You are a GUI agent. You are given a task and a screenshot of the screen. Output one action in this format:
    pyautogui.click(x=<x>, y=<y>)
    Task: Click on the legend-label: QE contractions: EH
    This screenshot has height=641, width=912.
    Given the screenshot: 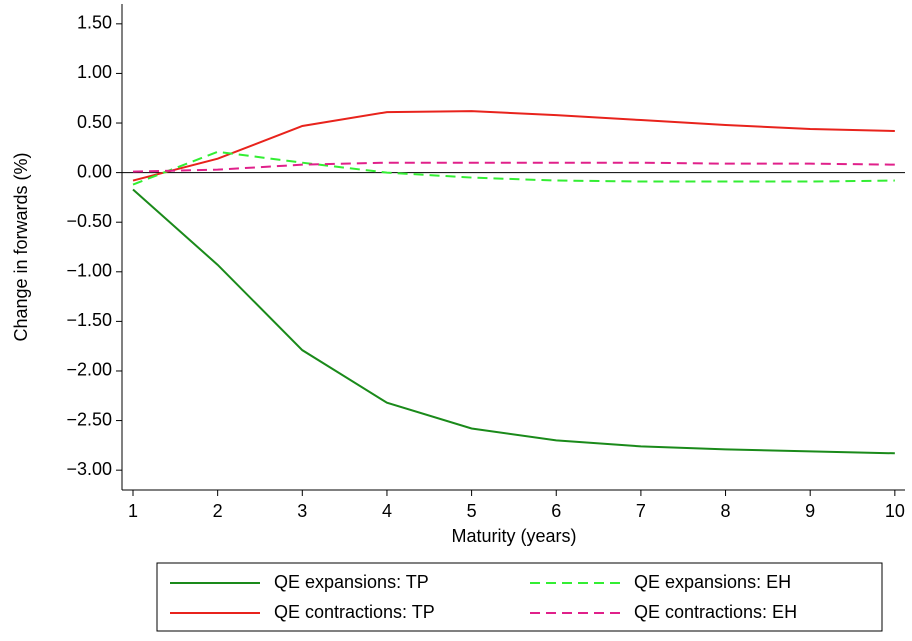 What is the action you would take?
    pyautogui.click(x=715, y=612)
    